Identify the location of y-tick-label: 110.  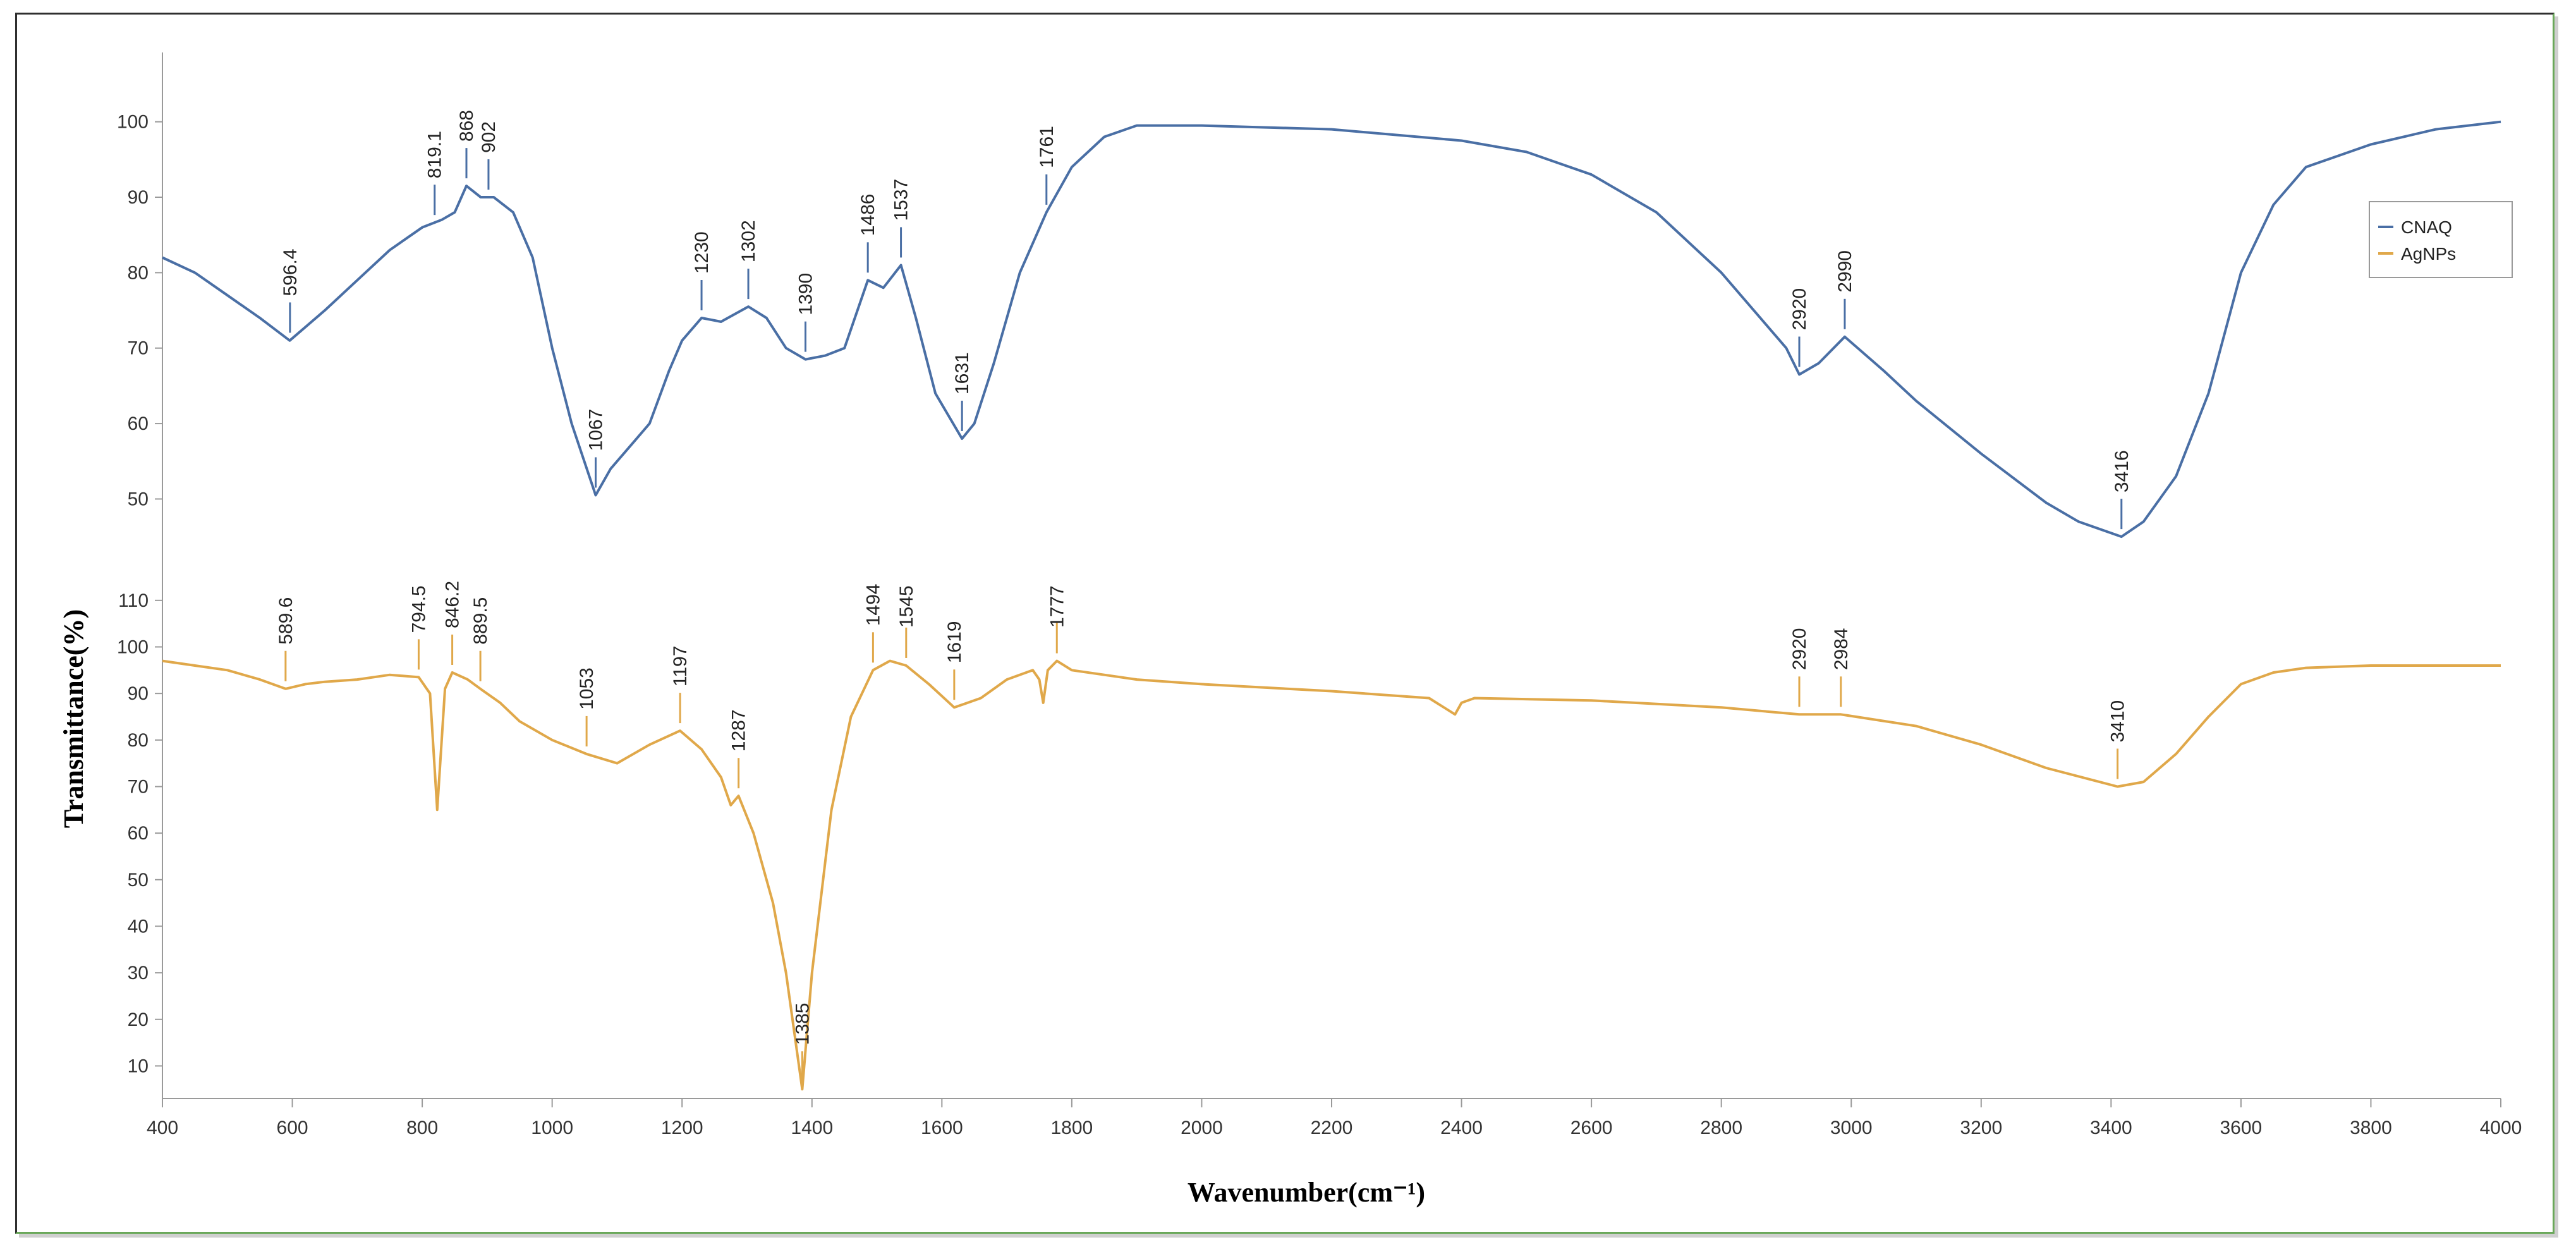
(133, 600).